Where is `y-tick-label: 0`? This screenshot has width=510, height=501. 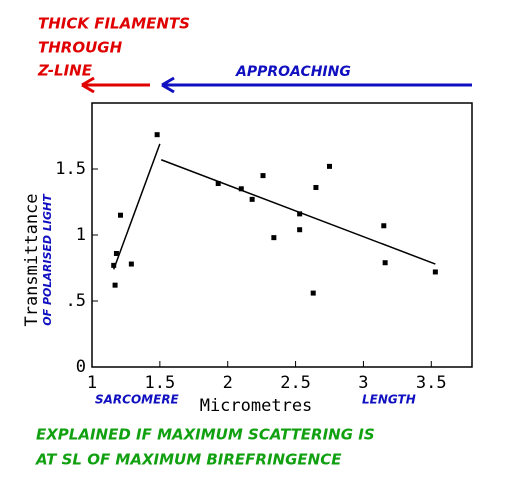 y-tick-label: 0 is located at coordinates (81, 367).